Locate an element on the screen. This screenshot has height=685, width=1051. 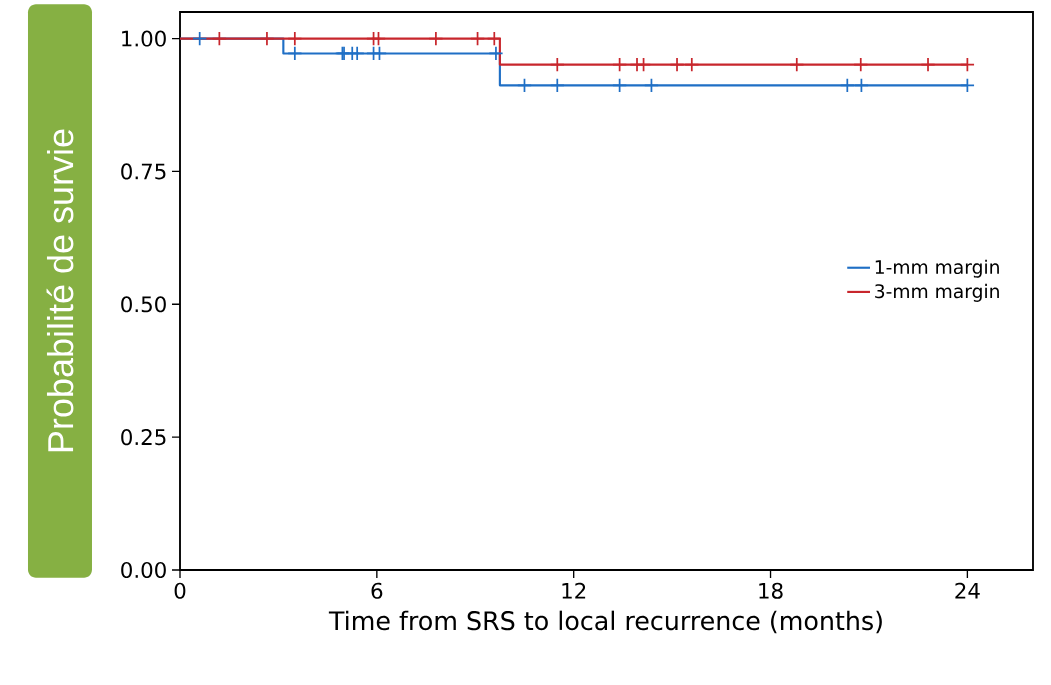
y-tick-label: 0.75 is located at coordinates (143, 171).